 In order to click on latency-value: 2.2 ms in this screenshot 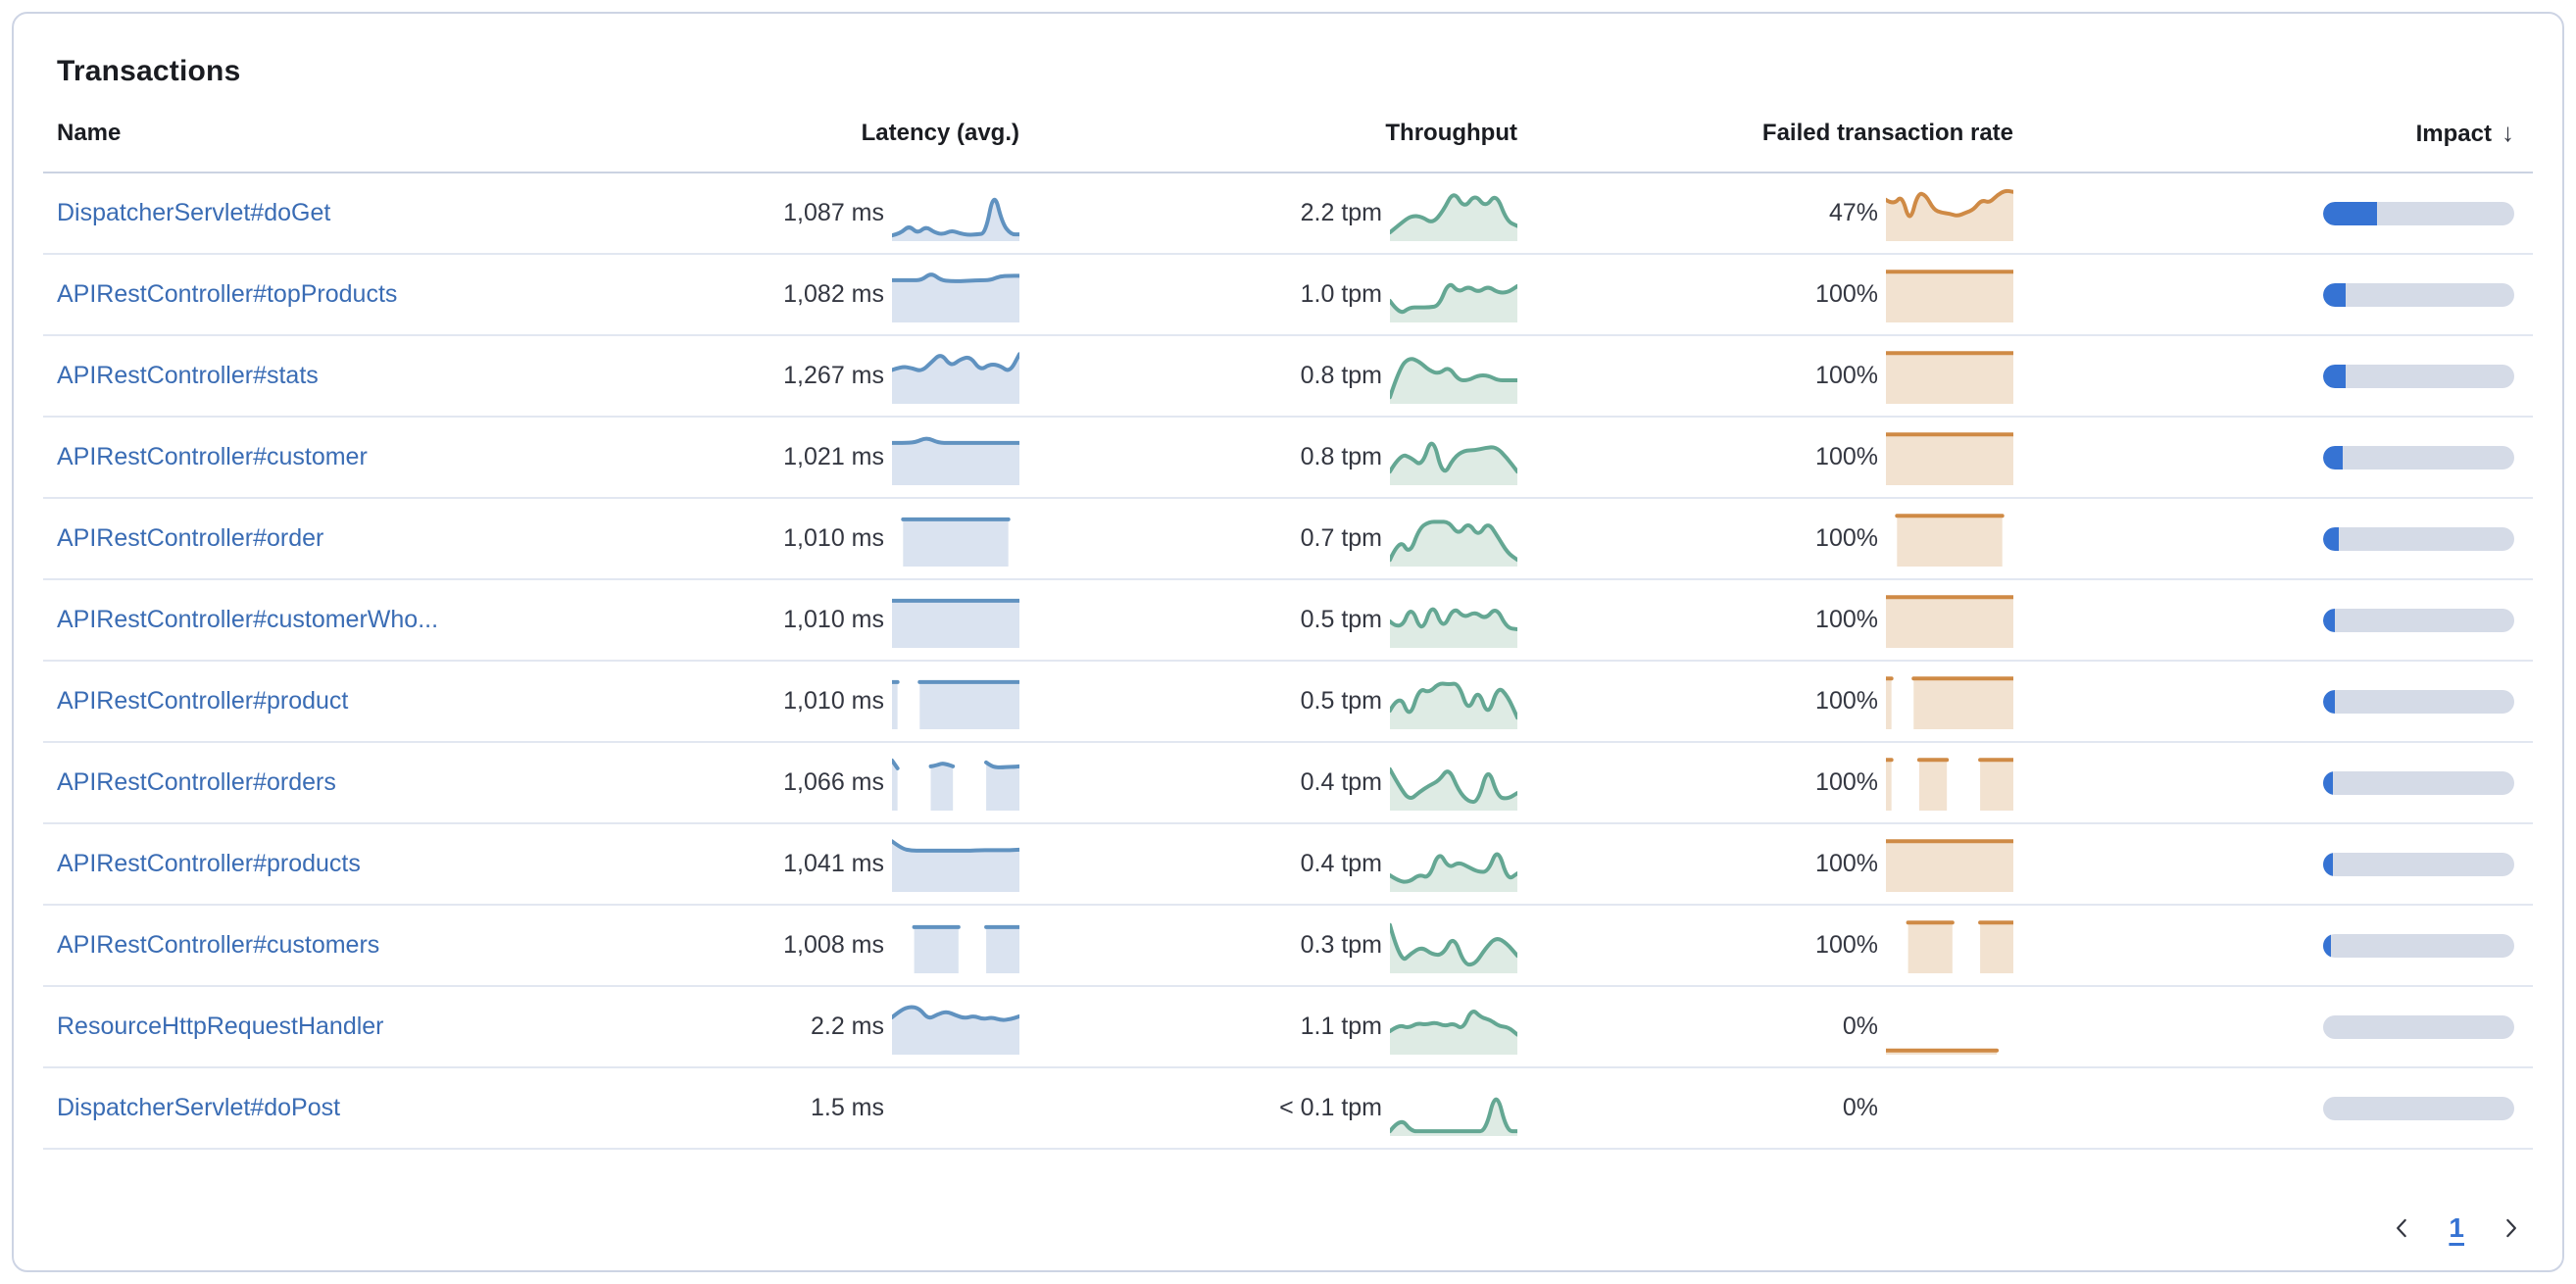, I will do `click(847, 1026)`.